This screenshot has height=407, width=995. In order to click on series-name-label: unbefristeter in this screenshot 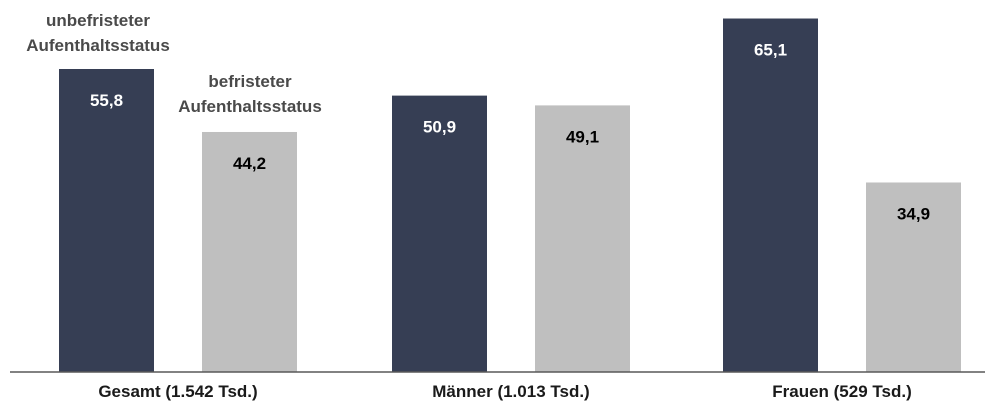, I will do `click(98, 20)`.